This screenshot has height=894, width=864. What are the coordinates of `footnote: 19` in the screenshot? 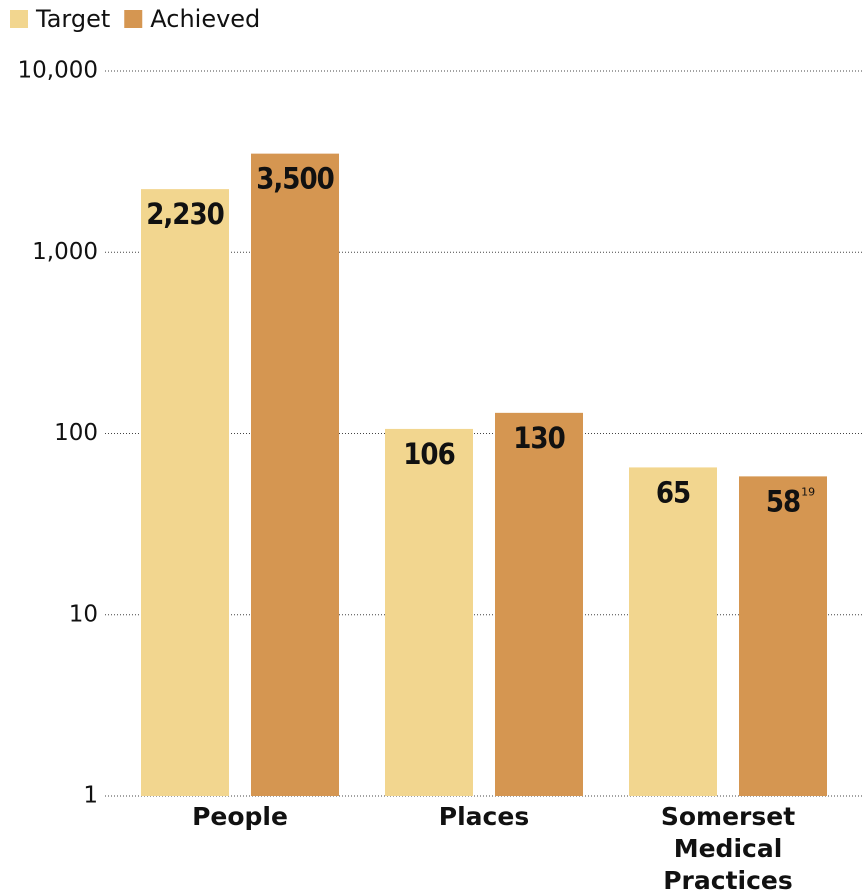 It's located at (808, 491).